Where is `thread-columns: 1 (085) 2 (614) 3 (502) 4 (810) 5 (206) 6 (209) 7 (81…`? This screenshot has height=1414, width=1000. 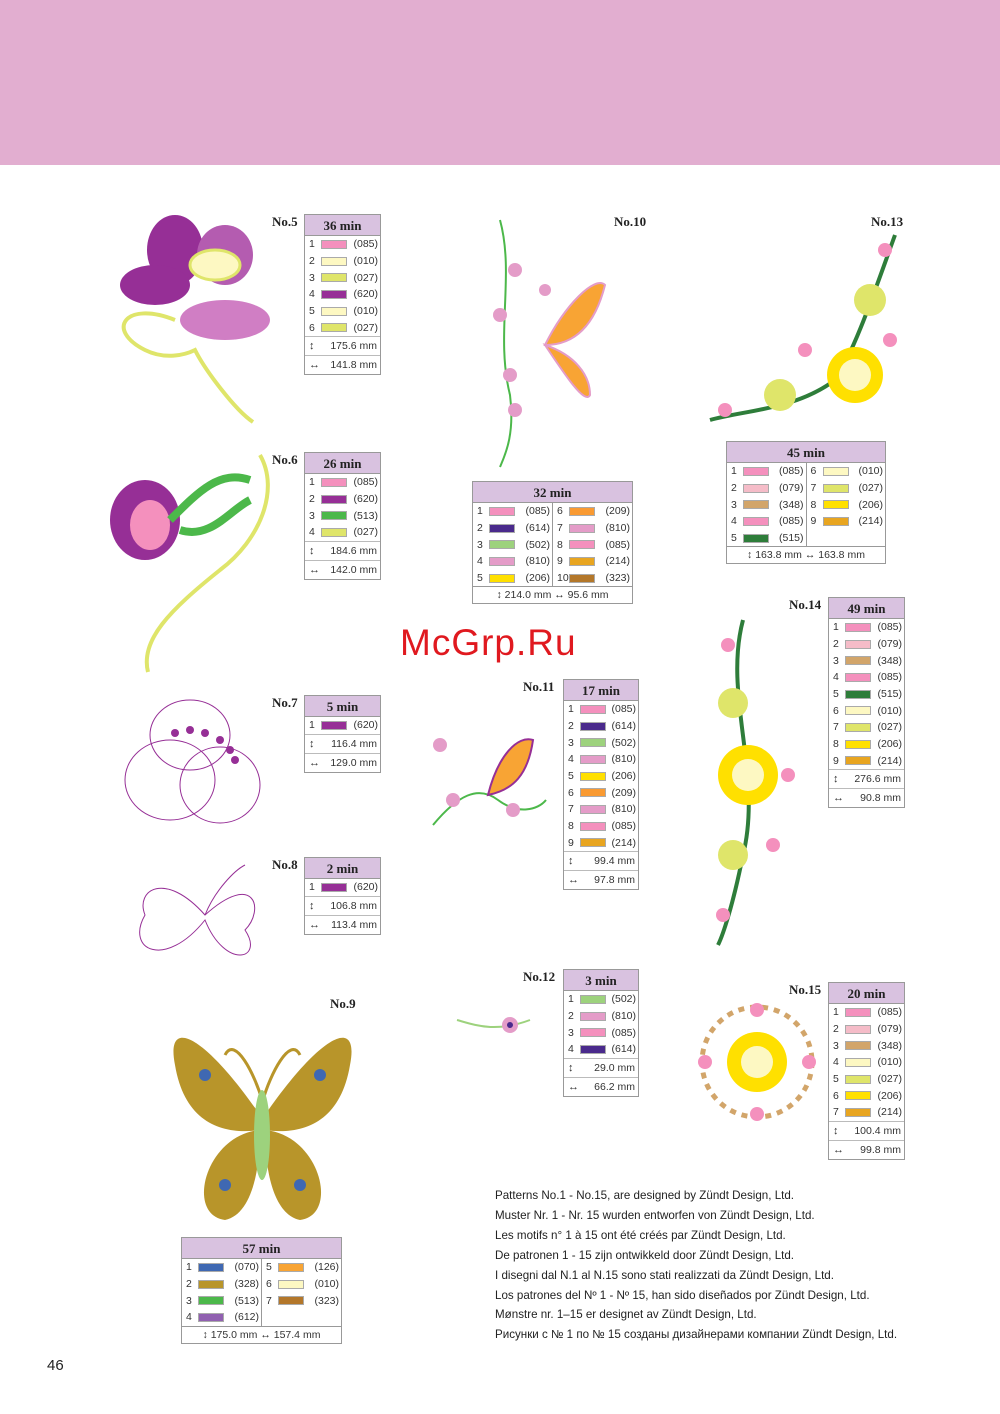 thread-columns: 1 (085) 2 (614) 3 (502) 4 (810) 5 (206) 6 (209) 7 (81… is located at coordinates (552, 545).